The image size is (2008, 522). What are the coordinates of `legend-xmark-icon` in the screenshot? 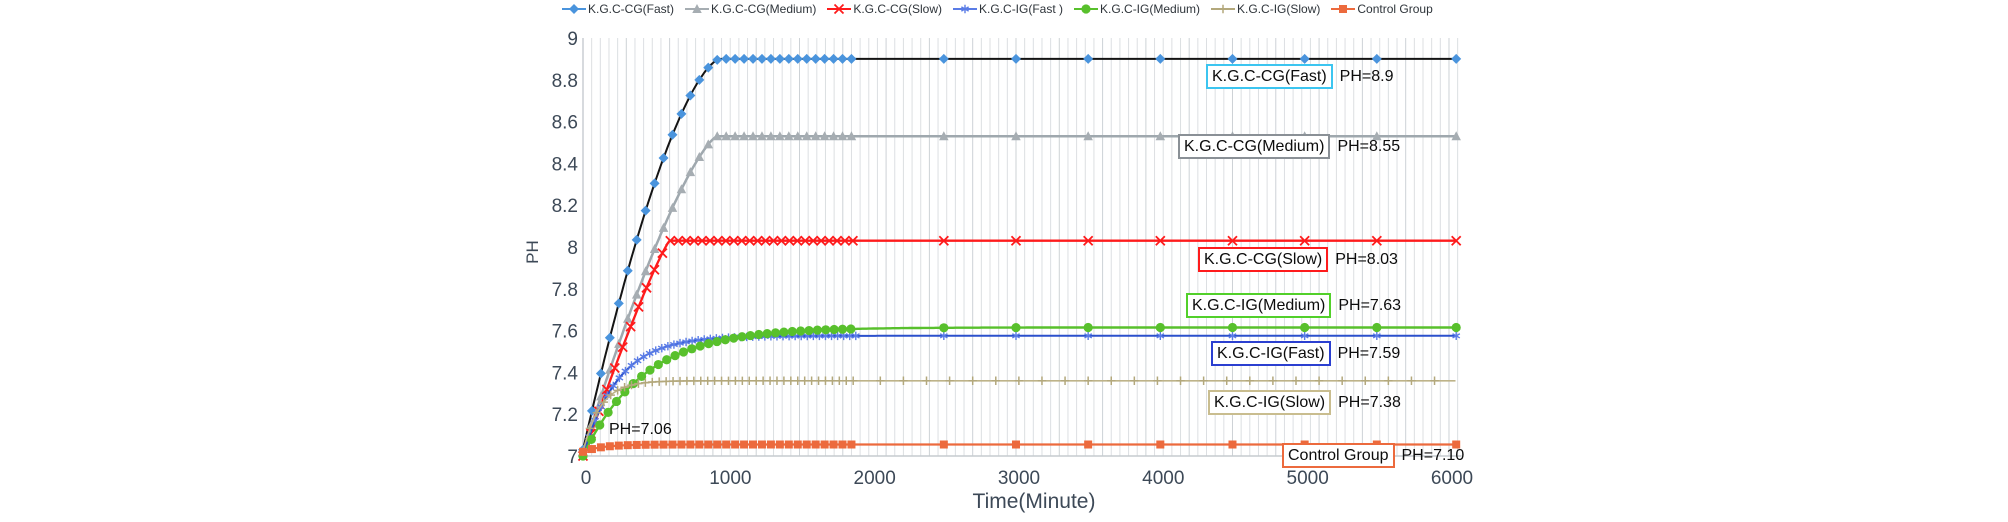 It's located at (839, 9).